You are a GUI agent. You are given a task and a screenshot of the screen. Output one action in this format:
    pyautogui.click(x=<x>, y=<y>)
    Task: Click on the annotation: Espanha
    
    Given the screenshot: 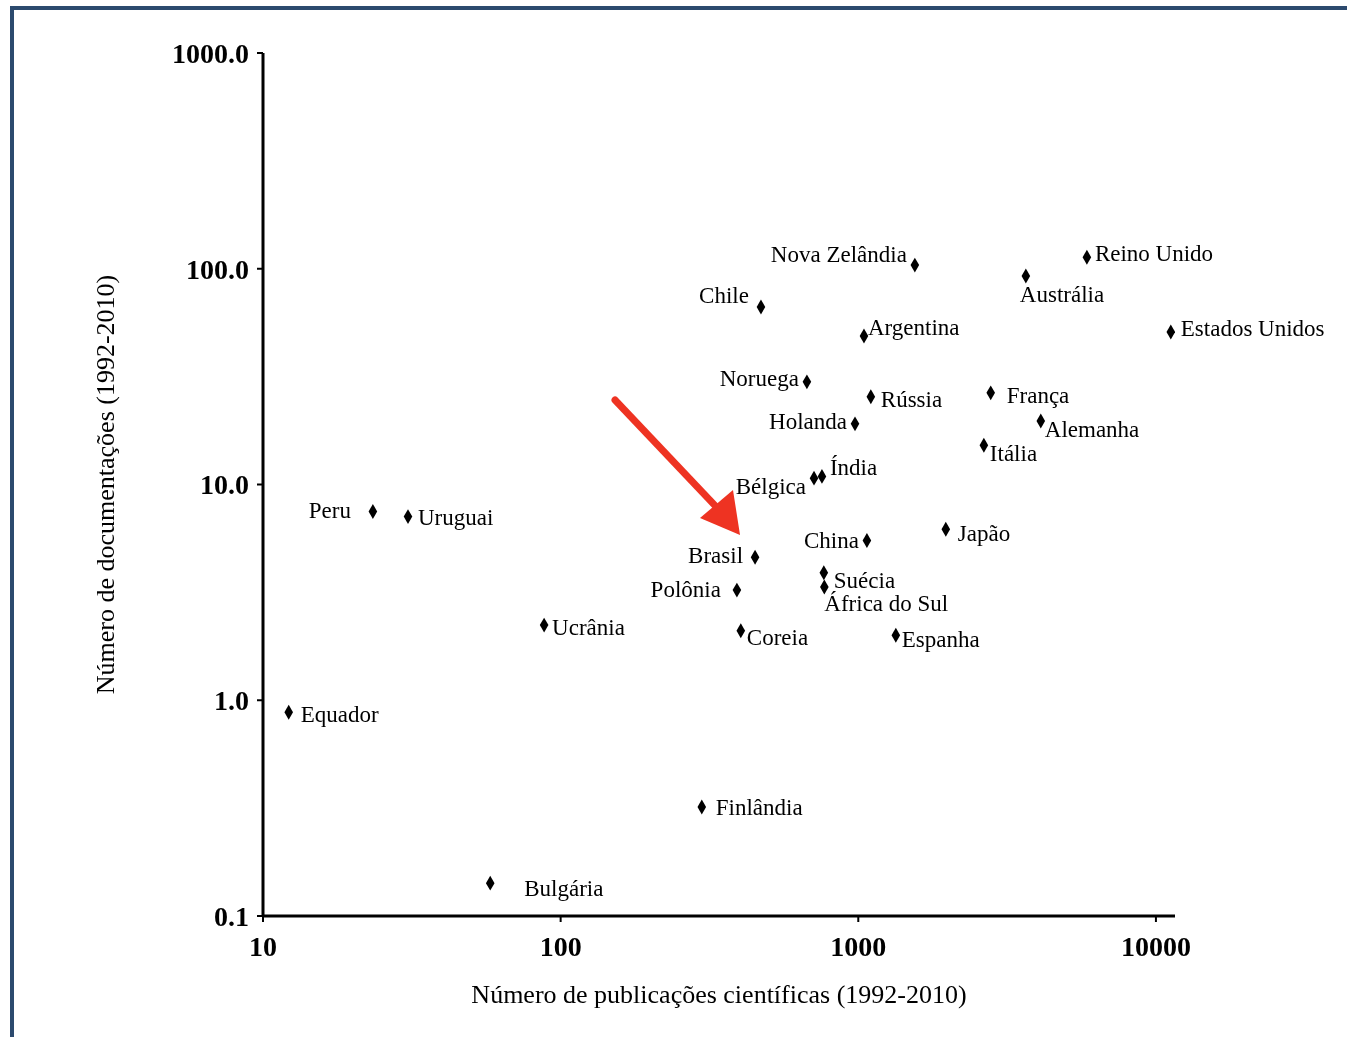 What is the action you would take?
    pyautogui.click(x=940, y=640)
    